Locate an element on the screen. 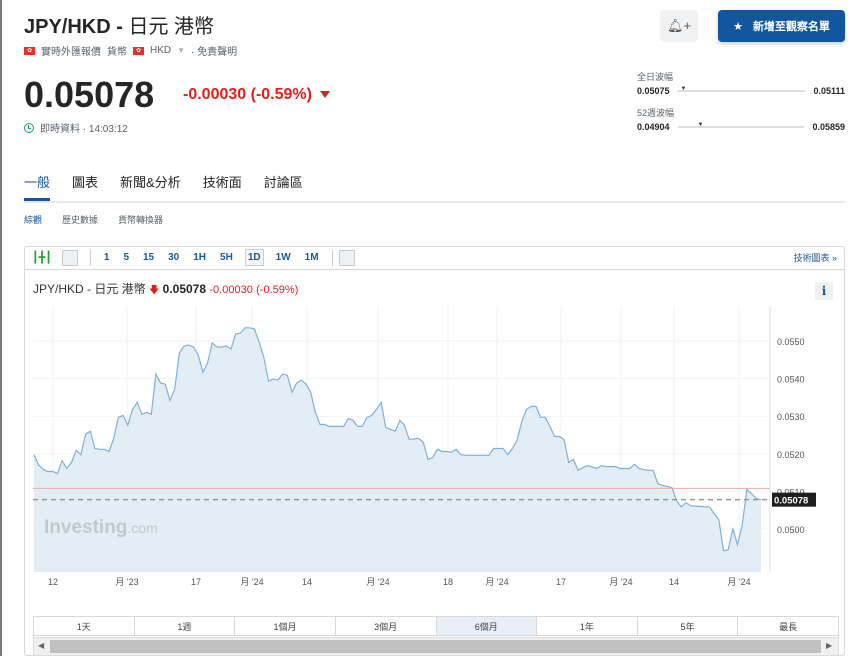  period-5y: 5年 is located at coordinates (688, 626).